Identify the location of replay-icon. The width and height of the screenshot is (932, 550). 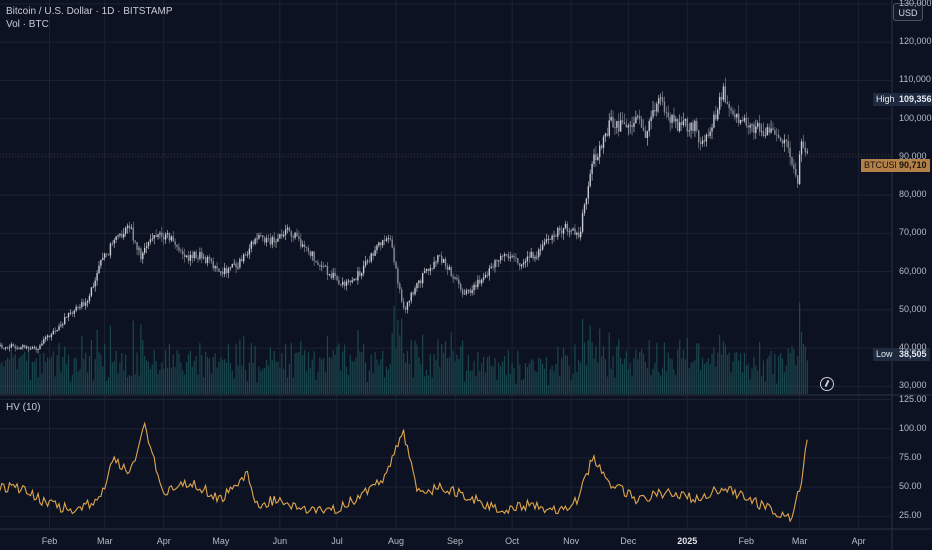
(827, 384).